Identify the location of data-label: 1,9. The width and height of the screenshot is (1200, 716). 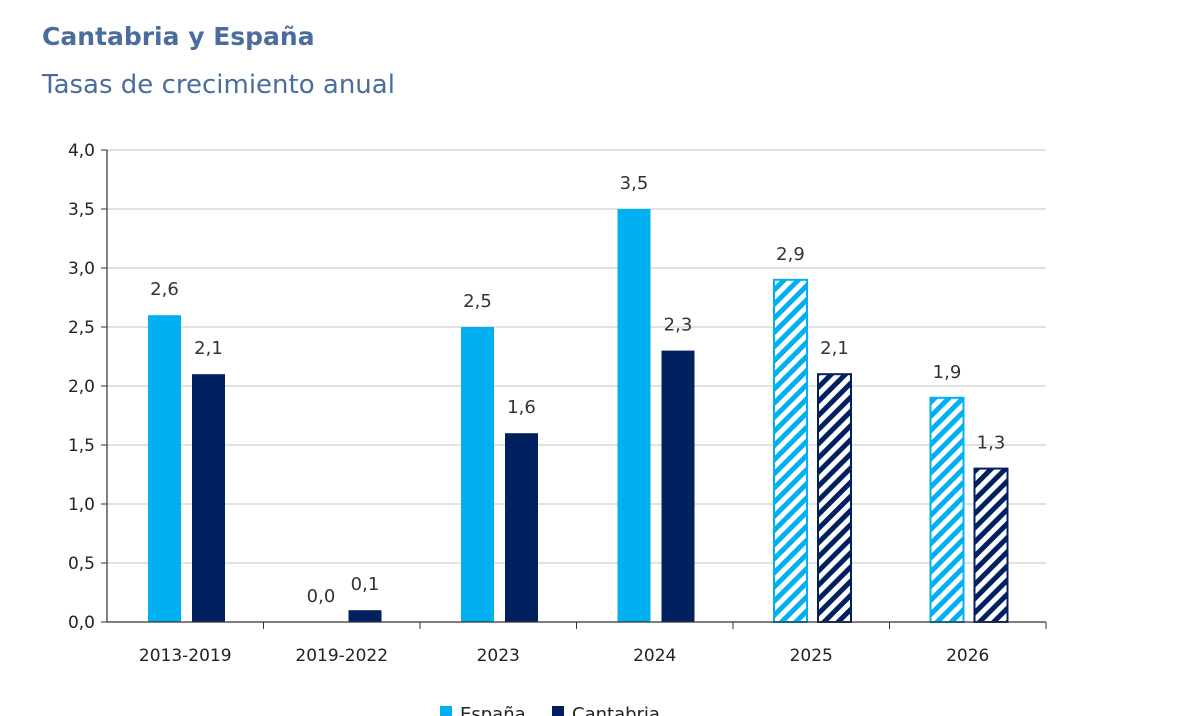
(947, 372).